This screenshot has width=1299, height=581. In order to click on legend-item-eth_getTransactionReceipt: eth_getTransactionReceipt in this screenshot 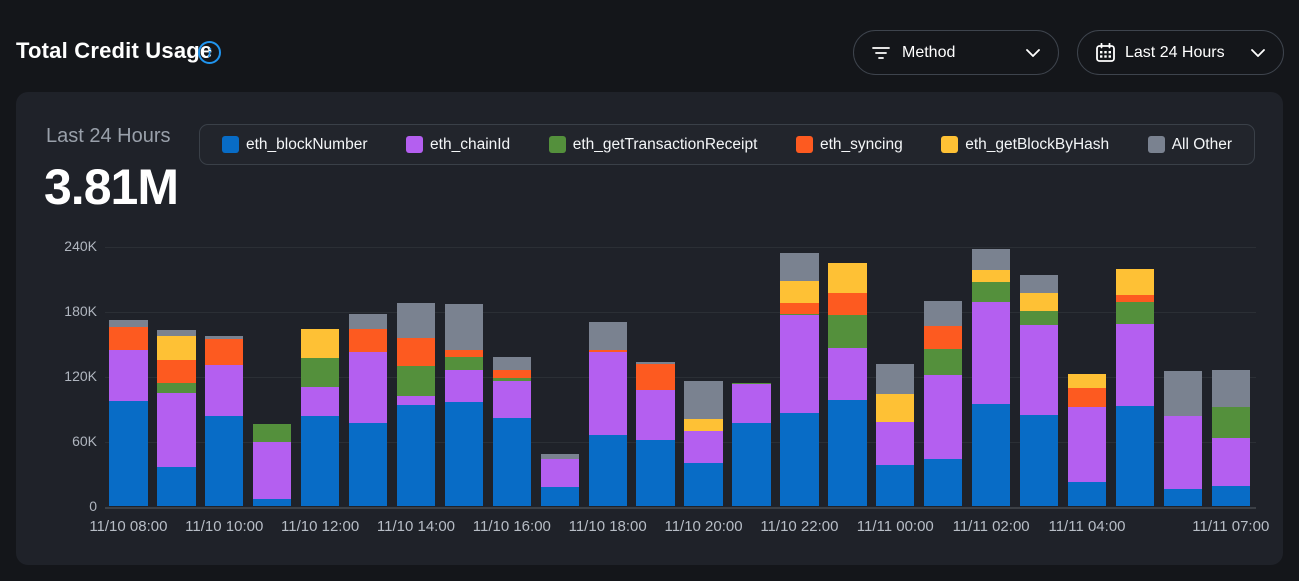, I will do `click(652, 145)`.